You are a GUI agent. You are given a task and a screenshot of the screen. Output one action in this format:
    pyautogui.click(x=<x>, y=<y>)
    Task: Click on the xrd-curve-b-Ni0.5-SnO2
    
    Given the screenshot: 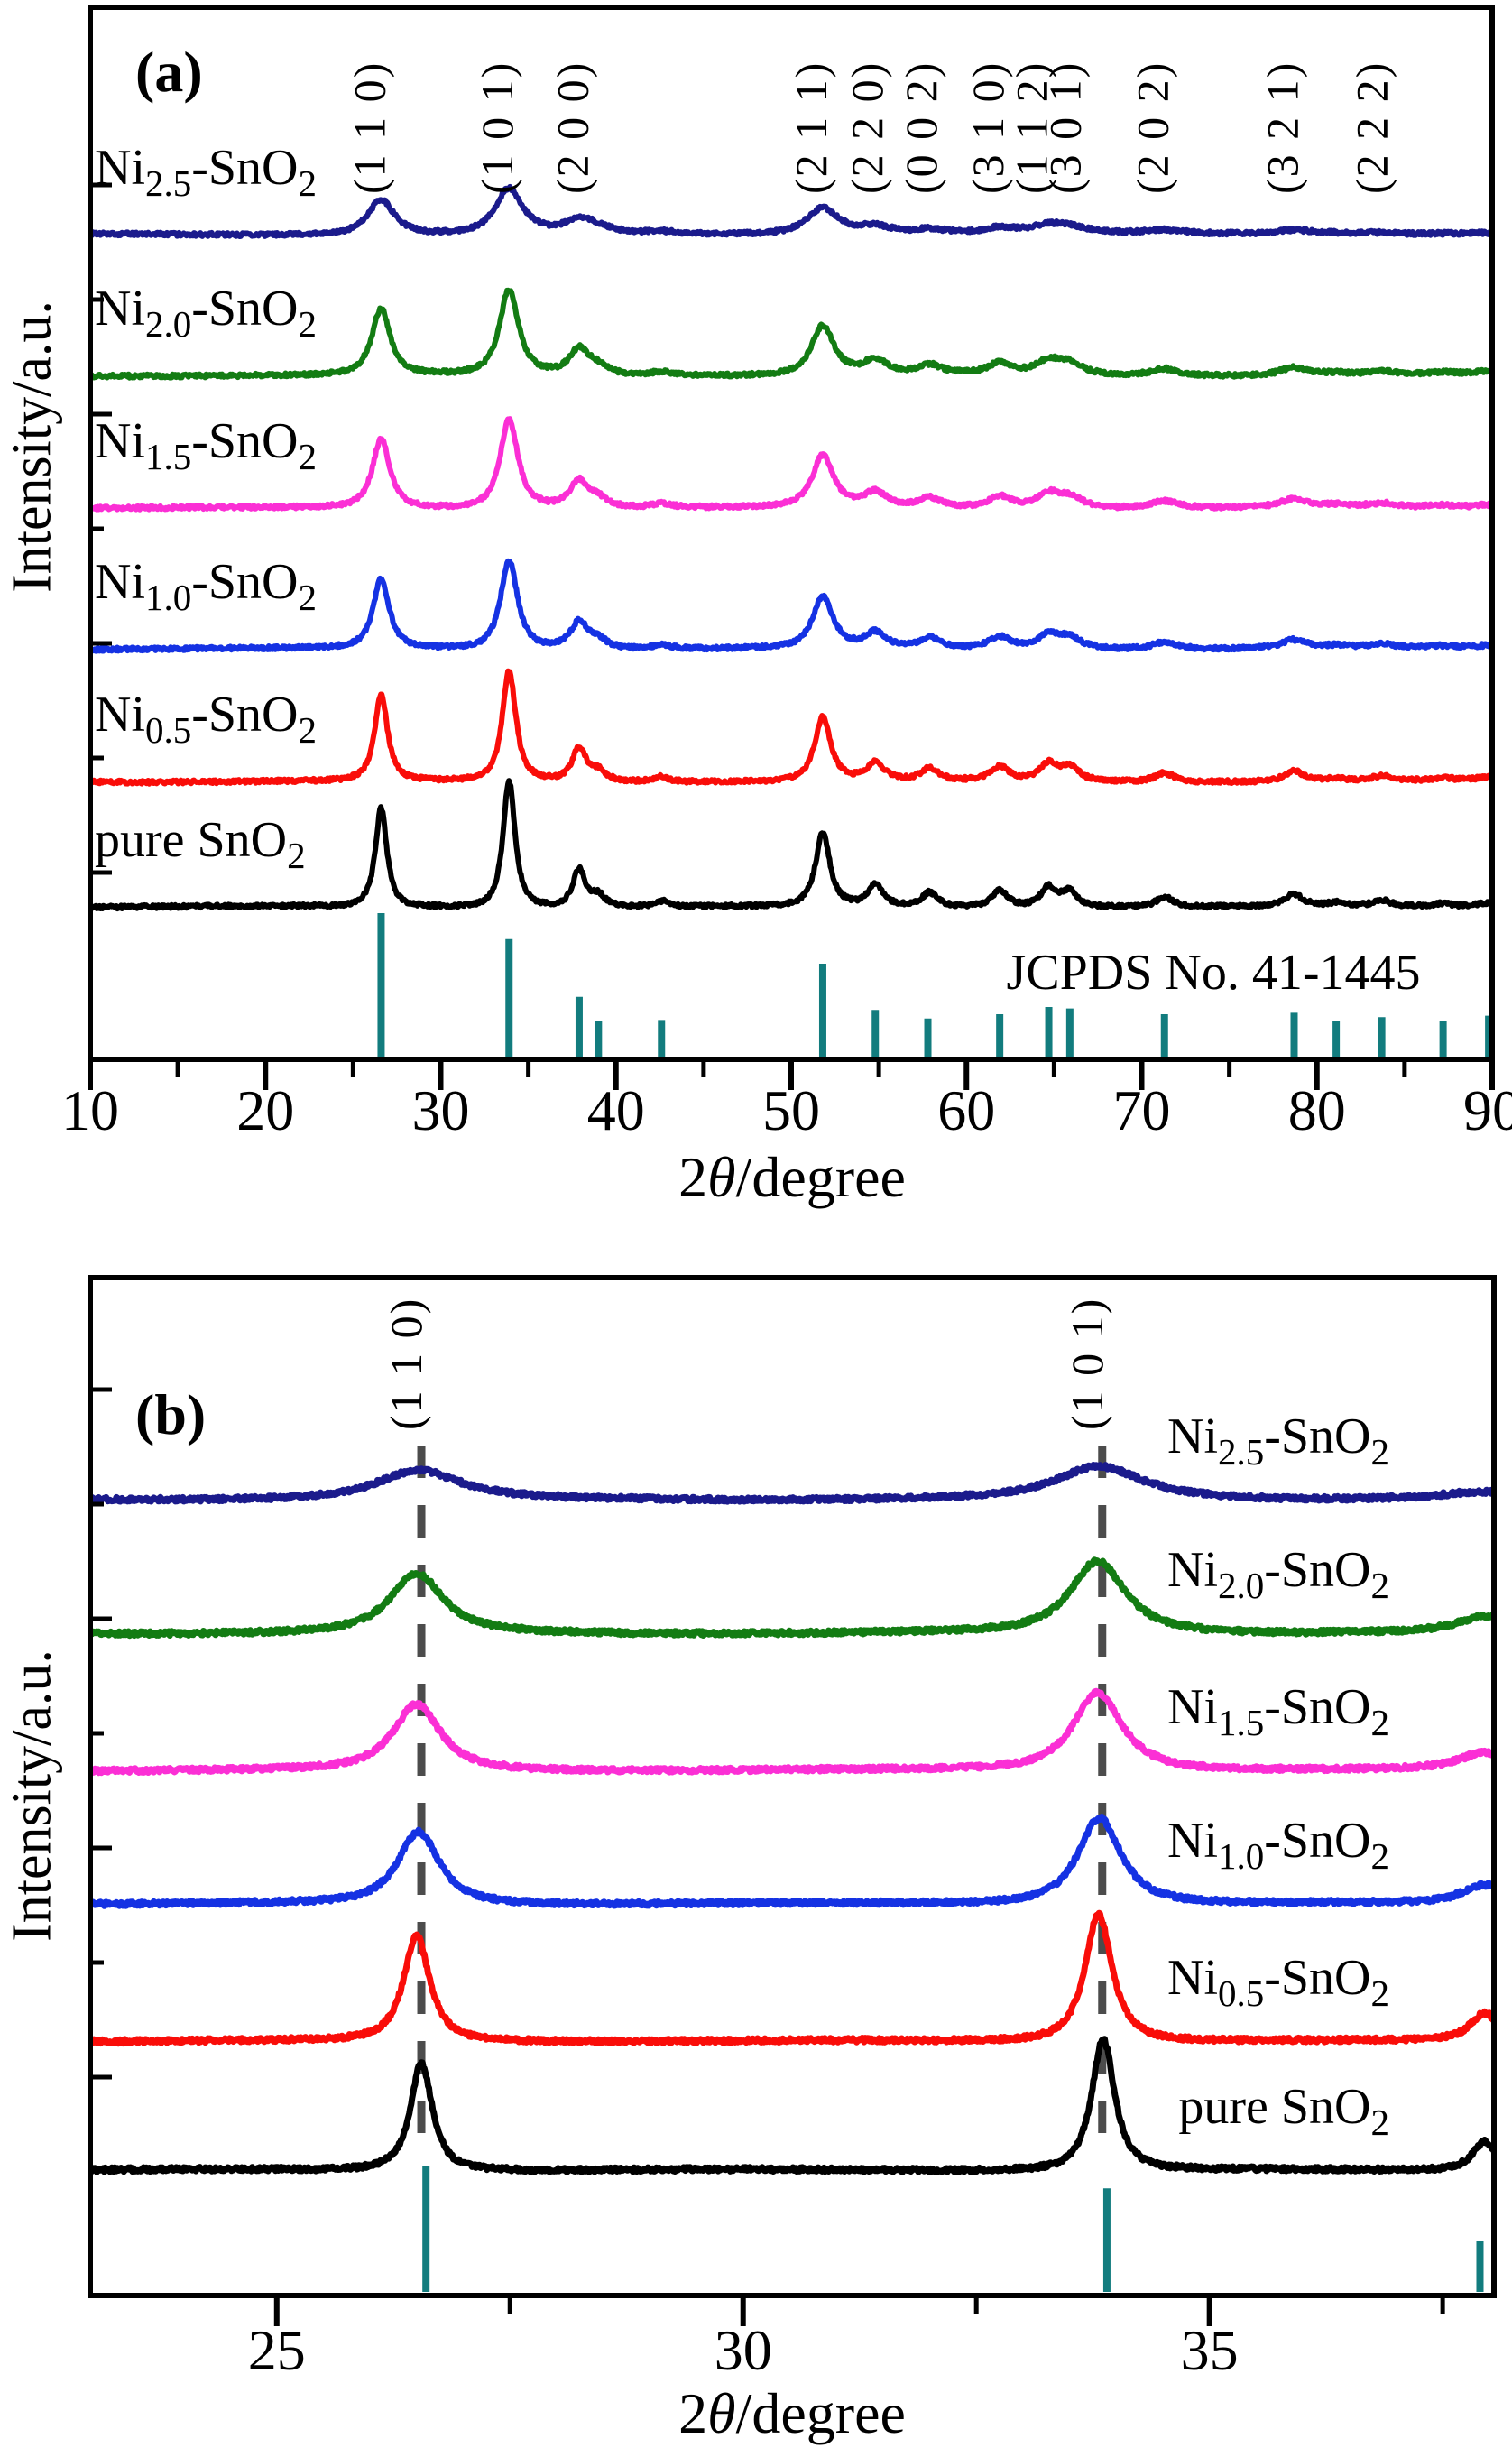 What is the action you would take?
    pyautogui.click(x=792, y=1978)
    